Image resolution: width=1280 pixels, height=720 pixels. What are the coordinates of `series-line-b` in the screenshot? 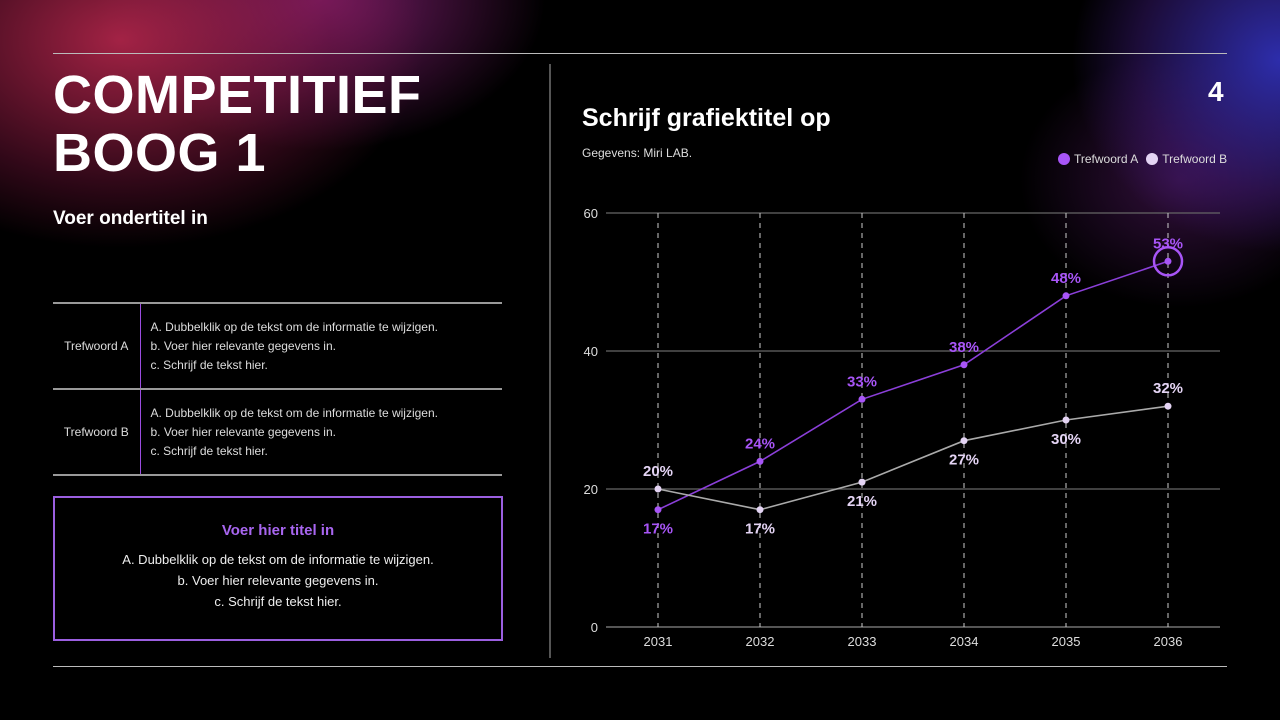 It's located at (913, 458).